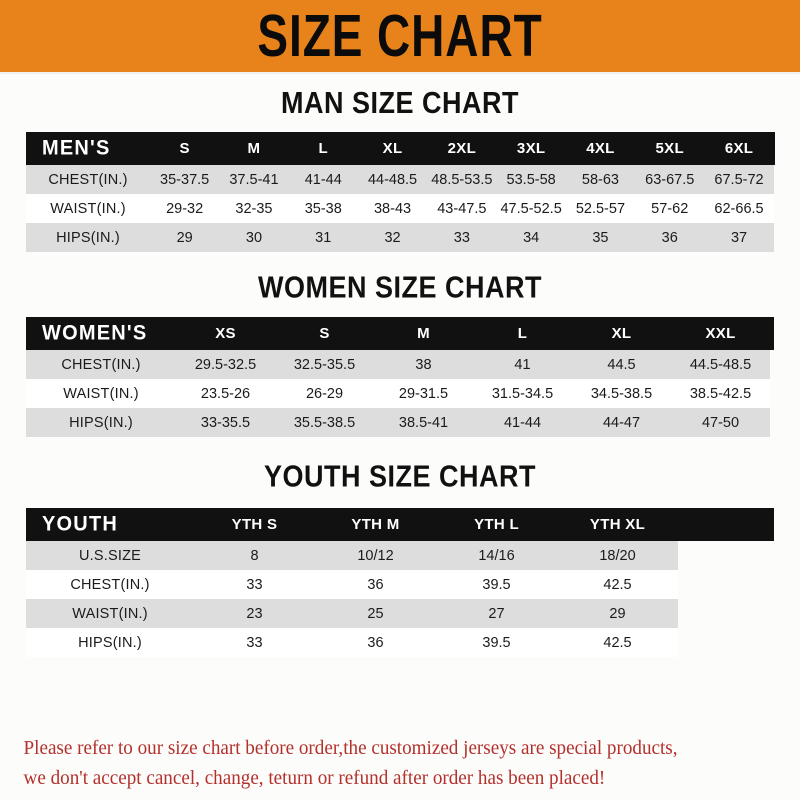 This screenshot has height=800, width=800. I want to click on youth-row-label: CHEST(IN.), so click(110, 584).